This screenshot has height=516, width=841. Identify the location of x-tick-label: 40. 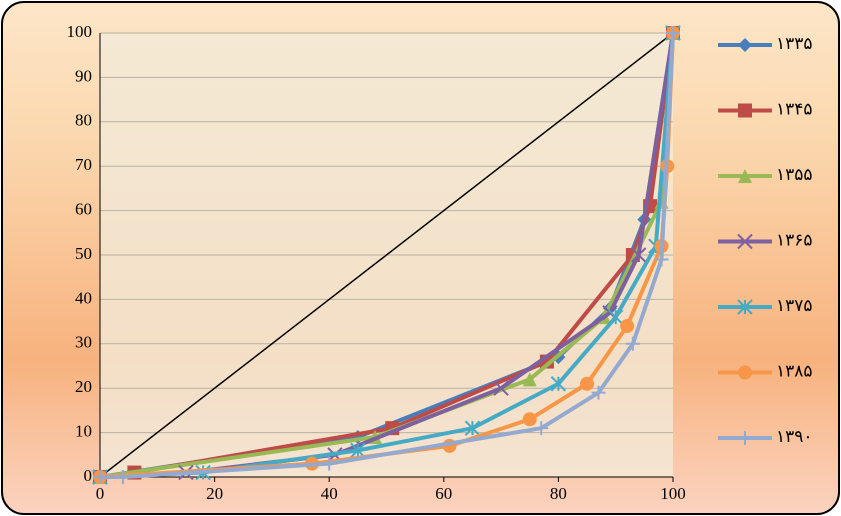
(329, 493).